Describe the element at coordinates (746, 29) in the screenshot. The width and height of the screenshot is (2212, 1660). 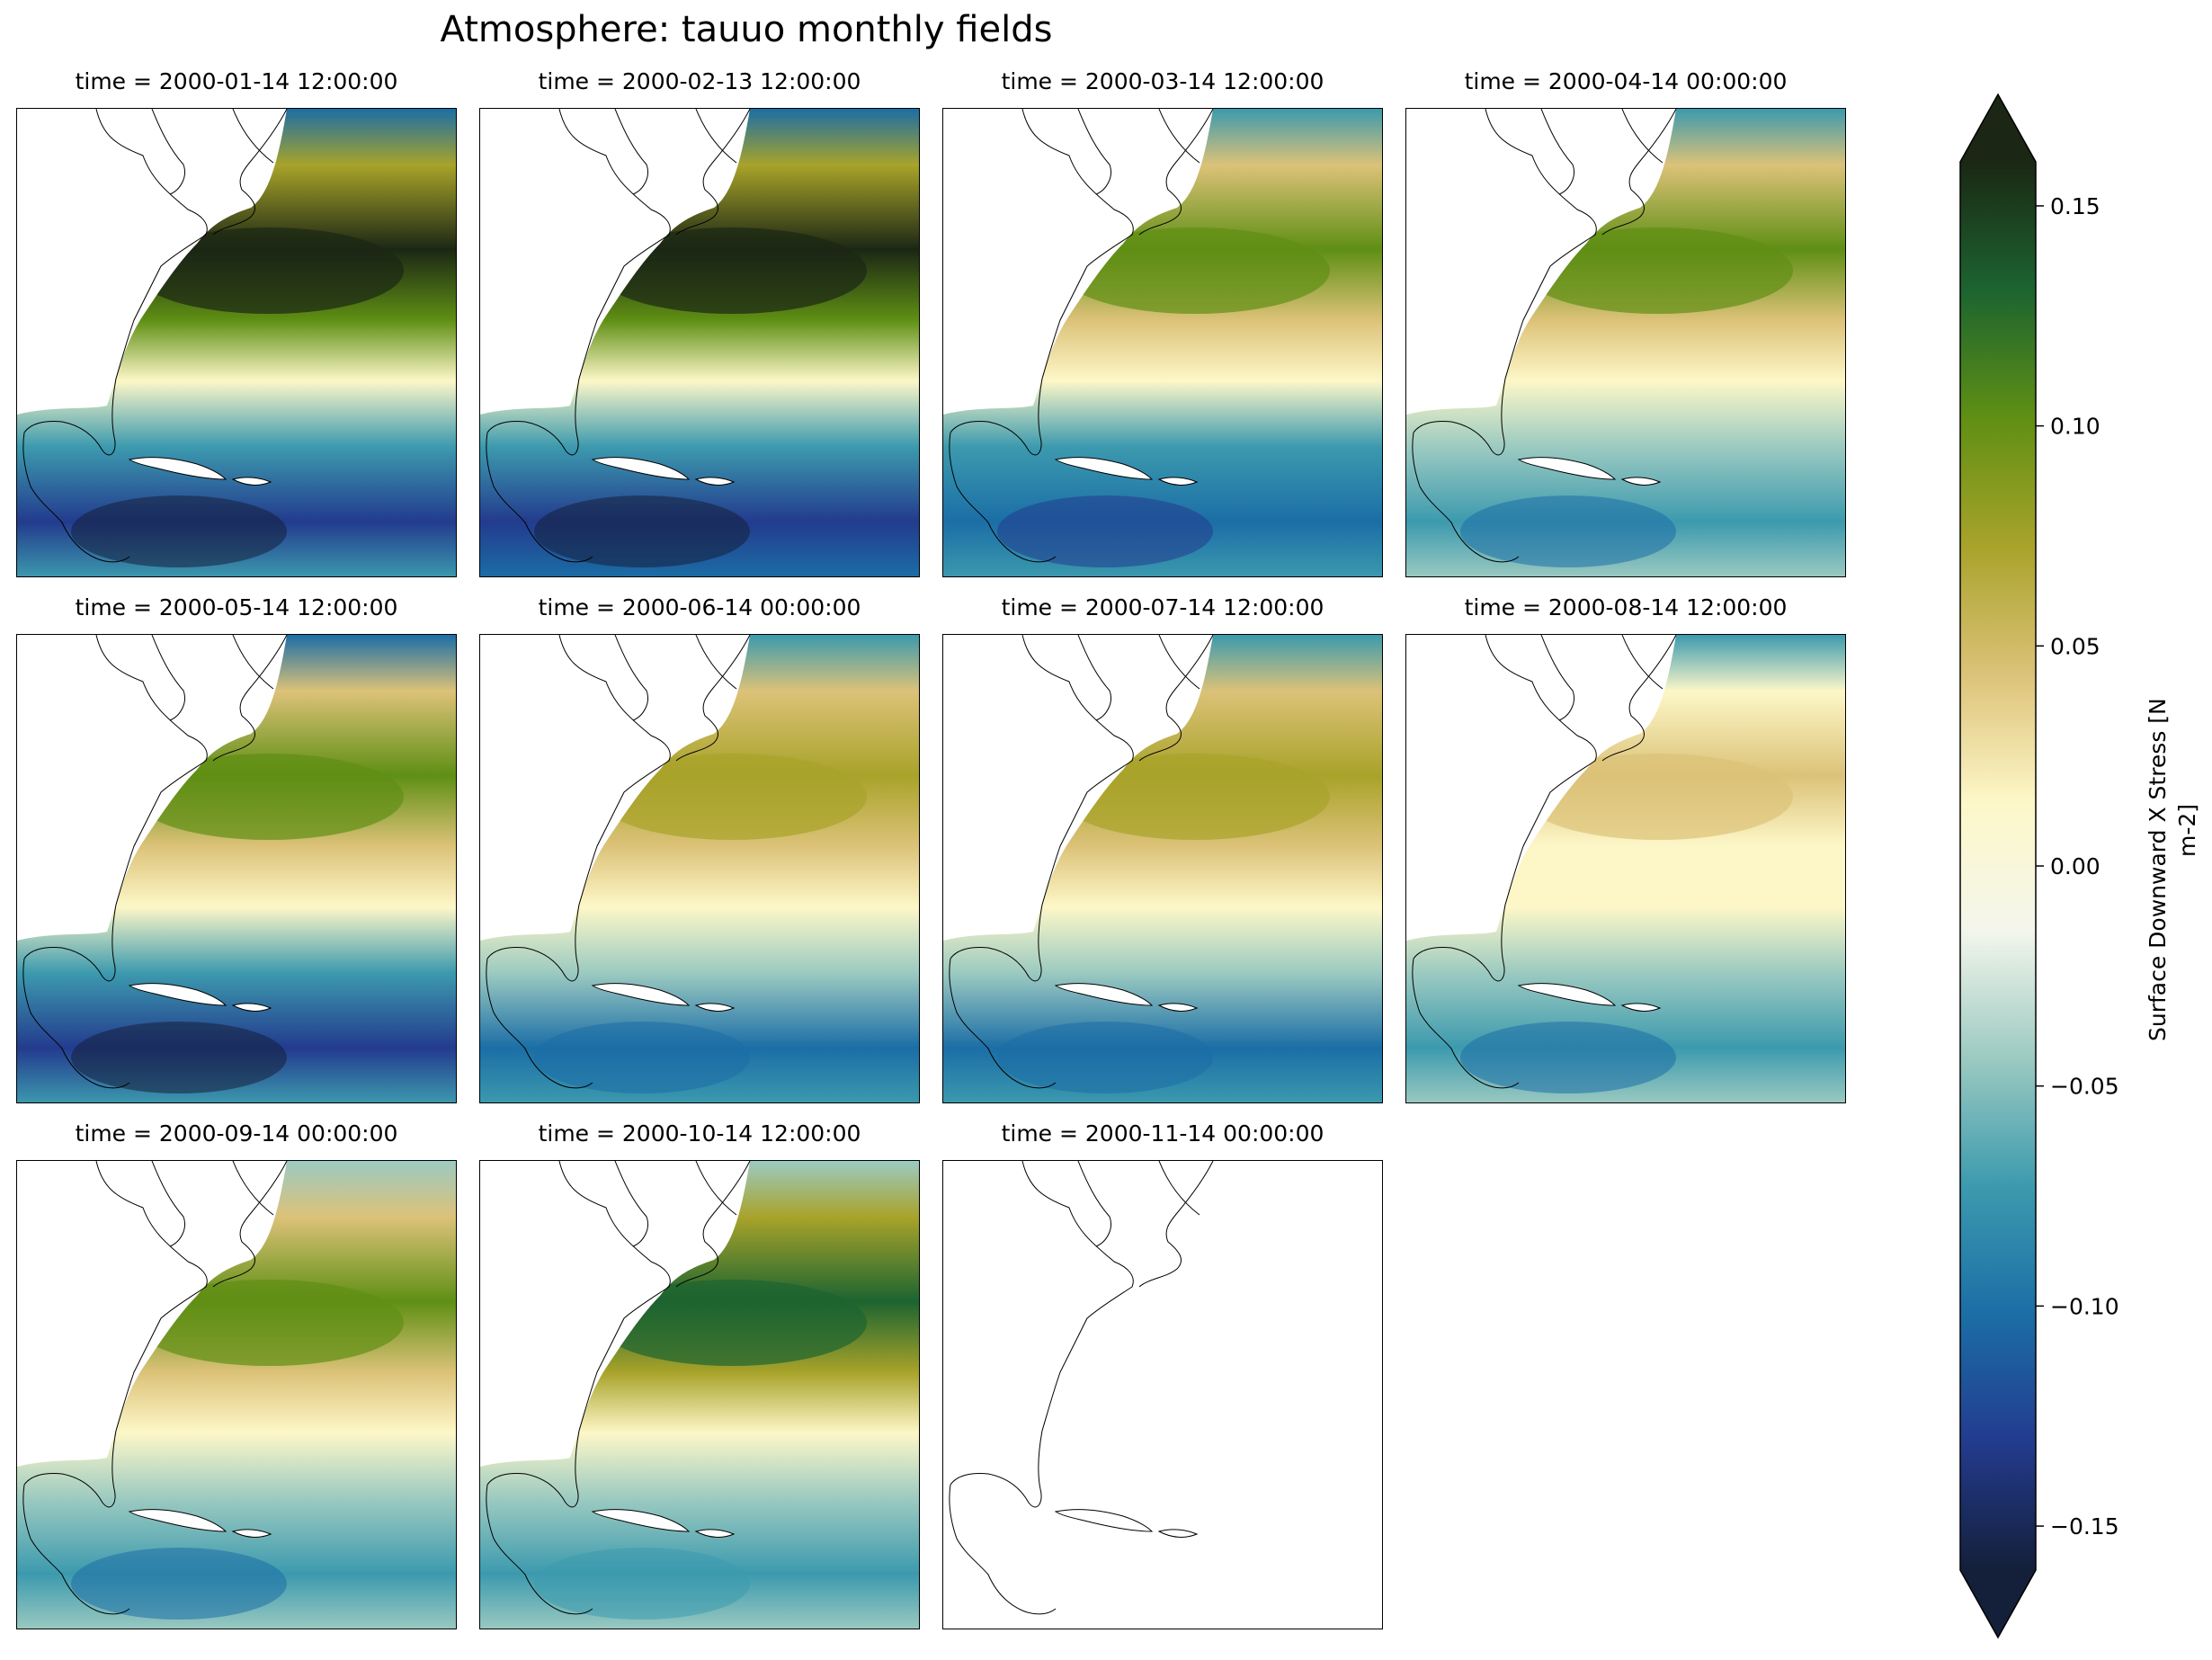
I see `figure-title: Atmosphere: tauuo monthly fields` at that location.